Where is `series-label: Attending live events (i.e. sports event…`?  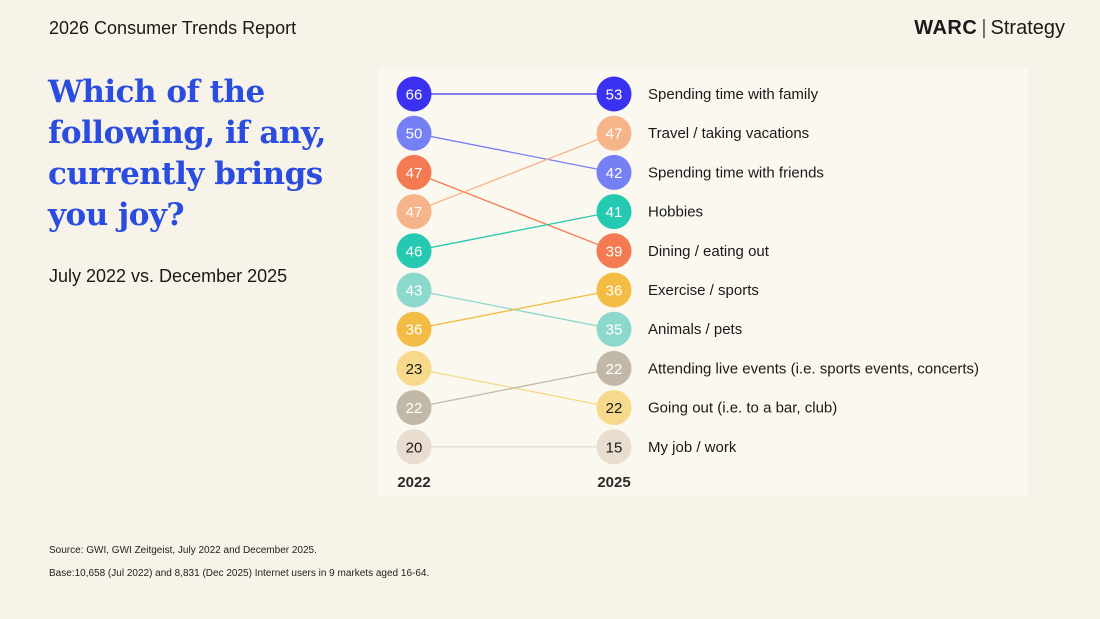
series-label: Attending live events (i.e. sports event… is located at coordinates (813, 368).